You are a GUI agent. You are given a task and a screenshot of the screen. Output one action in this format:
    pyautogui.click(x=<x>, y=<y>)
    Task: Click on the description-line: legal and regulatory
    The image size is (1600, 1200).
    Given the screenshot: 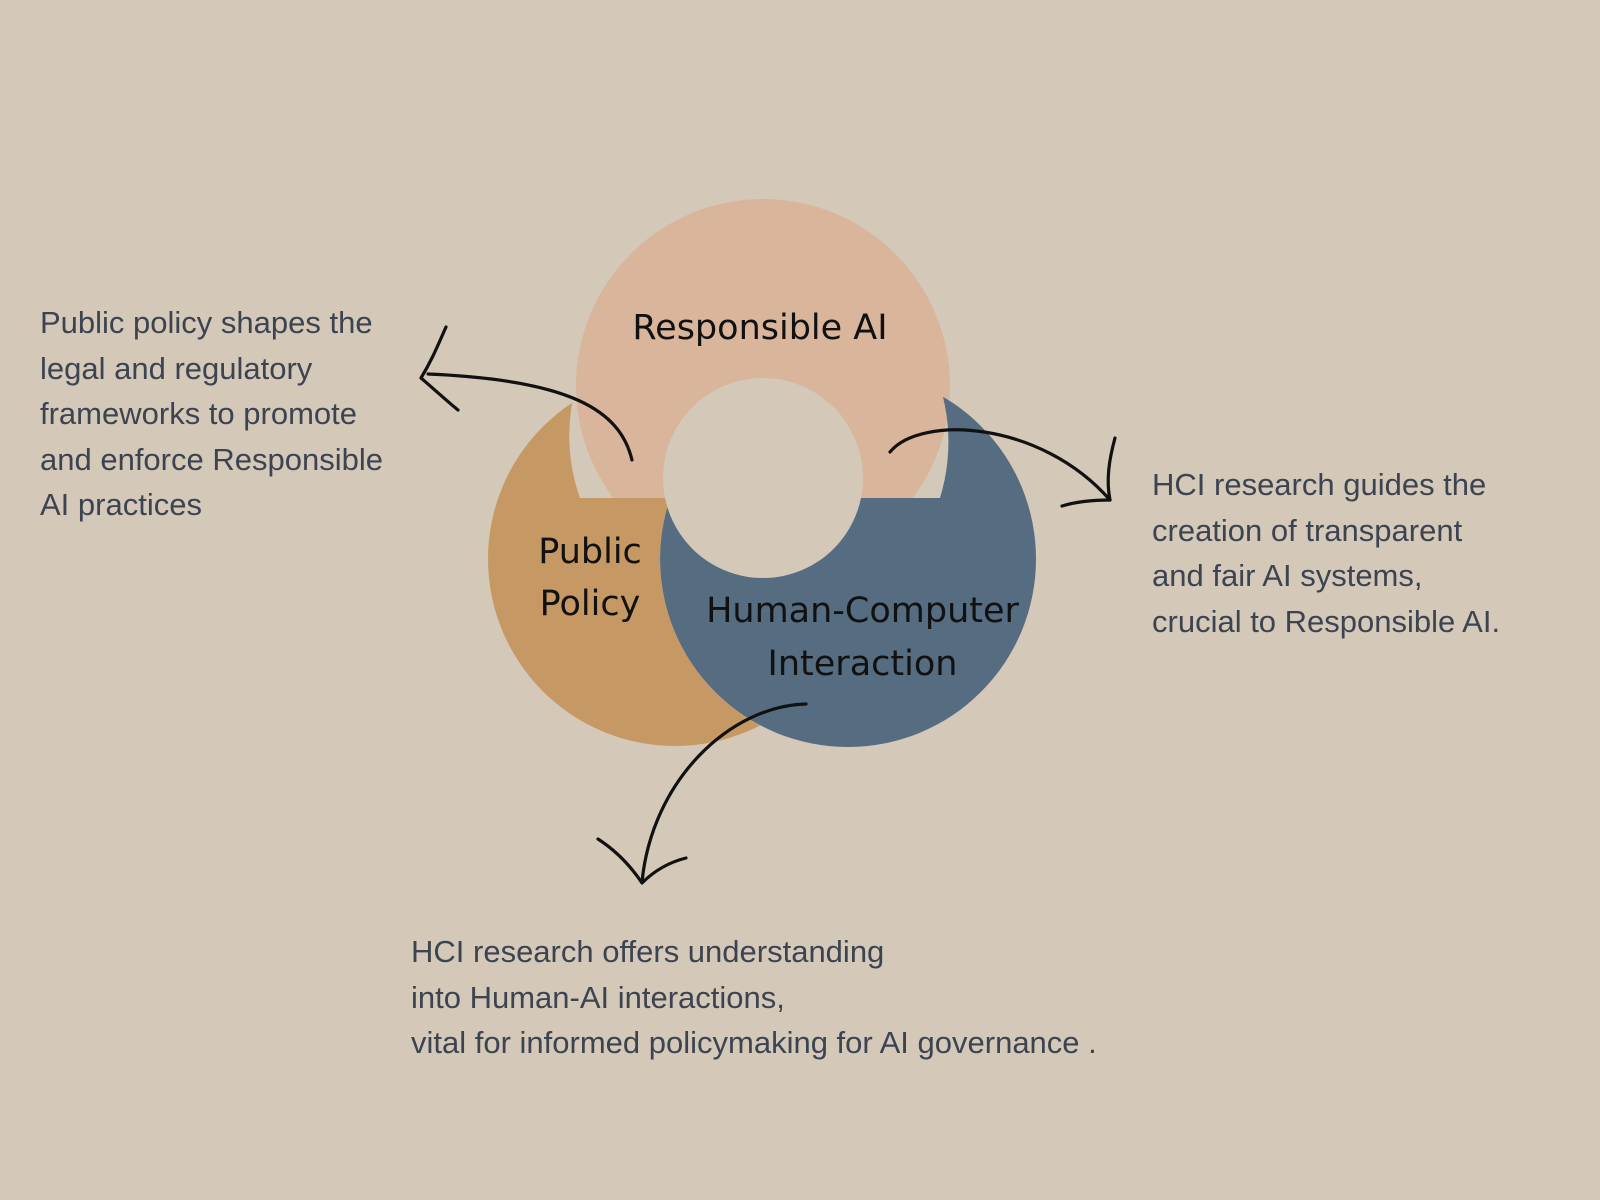 What is the action you would take?
    pyautogui.click(x=176, y=368)
    